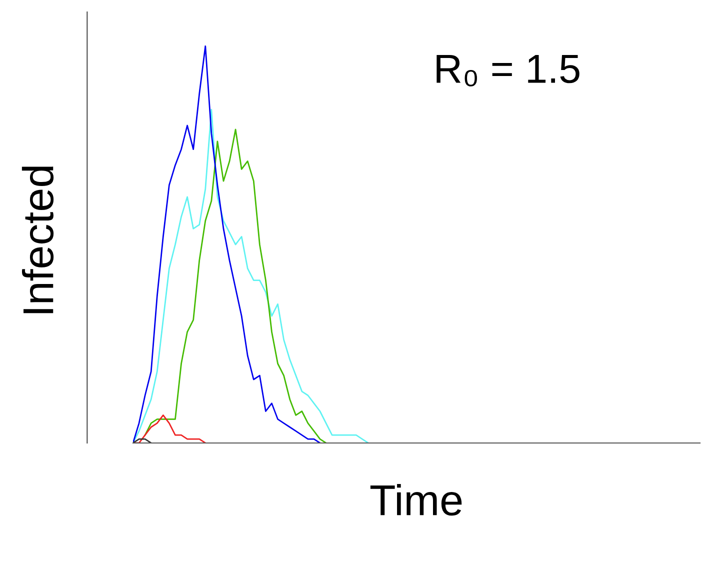 The image size is (704, 571). What do you see at coordinates (38, 240) in the screenshot?
I see `y-axis-title: Infected` at bounding box center [38, 240].